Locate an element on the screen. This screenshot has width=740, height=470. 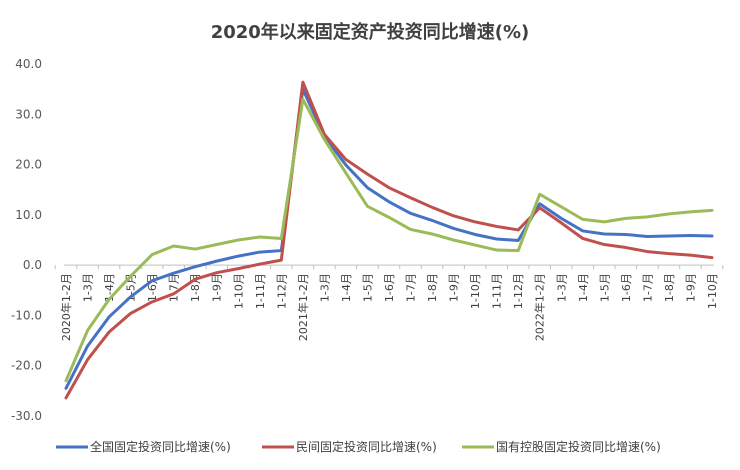
y-tick-label: 0.0 is located at coordinates (32, 265).